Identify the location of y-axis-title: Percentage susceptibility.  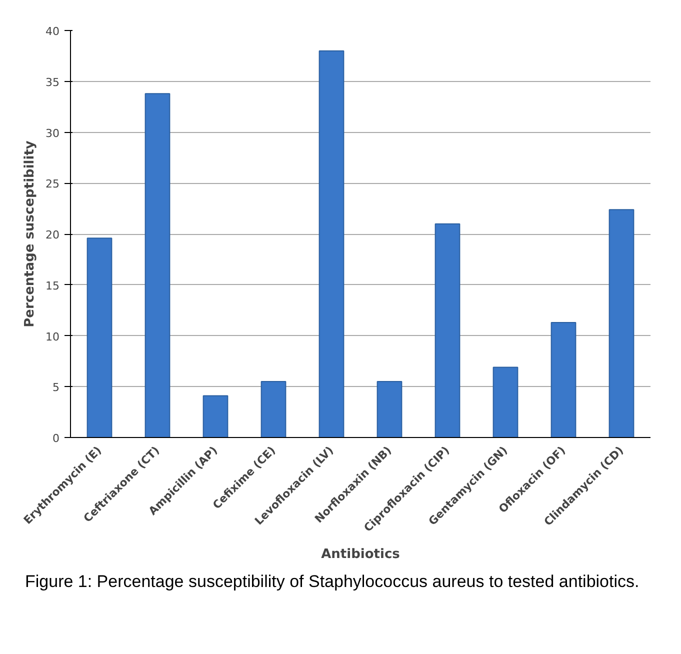
(30, 234).